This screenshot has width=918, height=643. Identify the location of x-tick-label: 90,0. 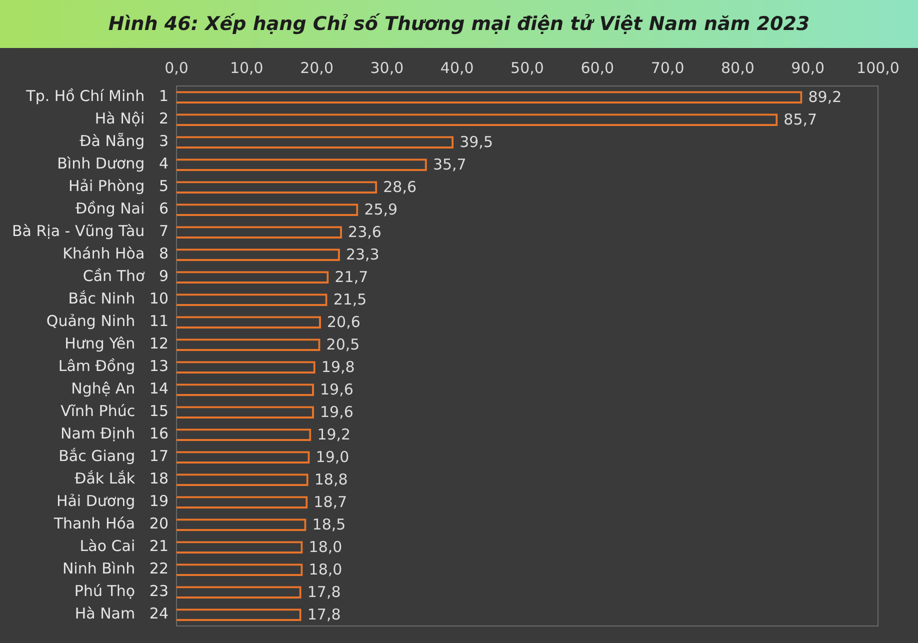
(808, 67).